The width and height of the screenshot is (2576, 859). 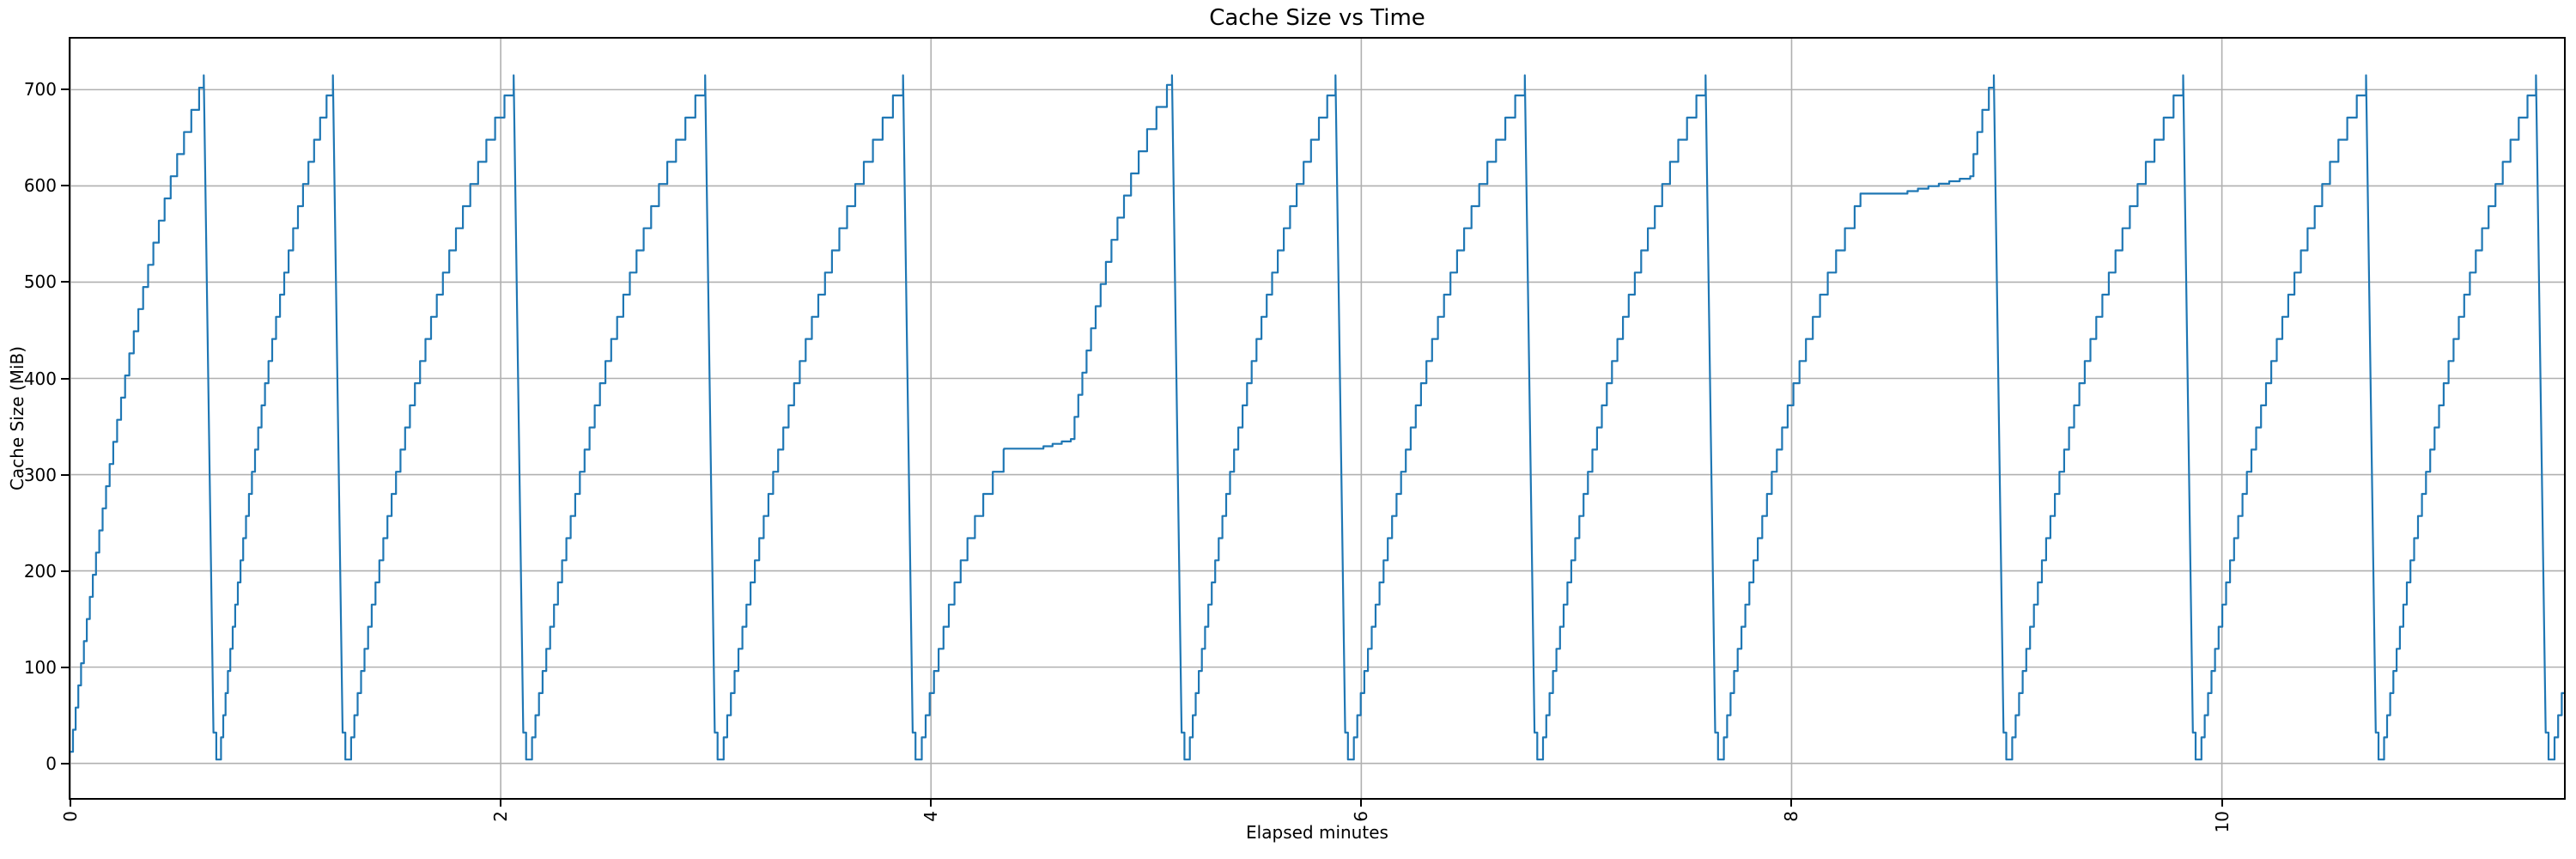 What do you see at coordinates (70, 816) in the screenshot?
I see `x-tick-label: 0` at bounding box center [70, 816].